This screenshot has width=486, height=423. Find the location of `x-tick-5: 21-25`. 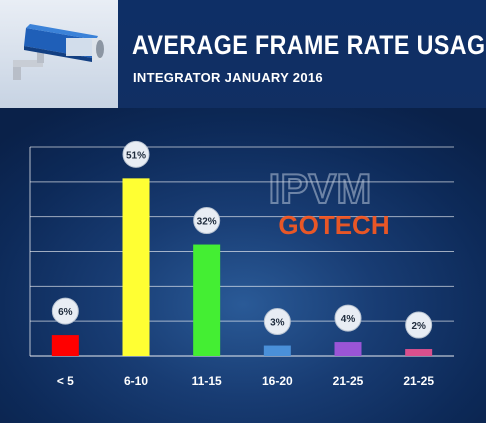

x-tick-5: 21-25 is located at coordinates (418, 381).